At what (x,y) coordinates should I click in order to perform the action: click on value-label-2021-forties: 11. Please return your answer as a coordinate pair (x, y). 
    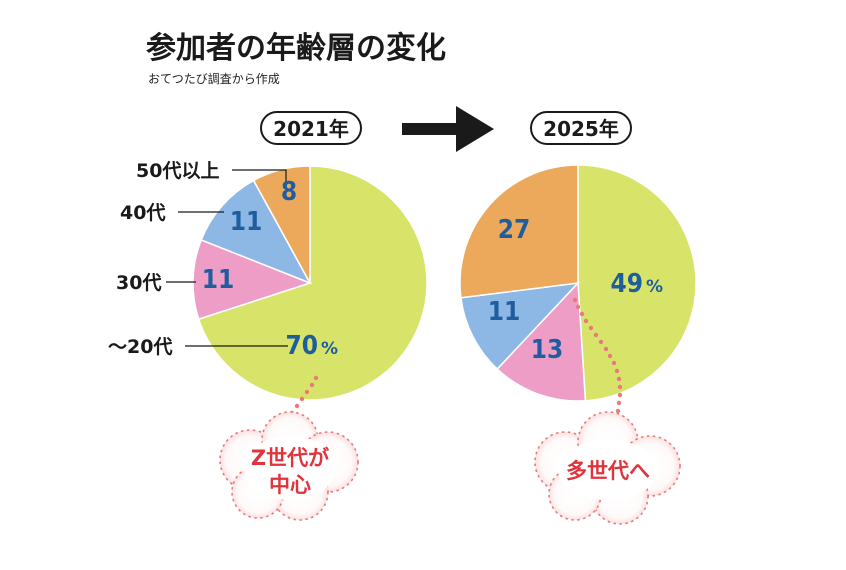
    Looking at the image, I should click on (246, 222).